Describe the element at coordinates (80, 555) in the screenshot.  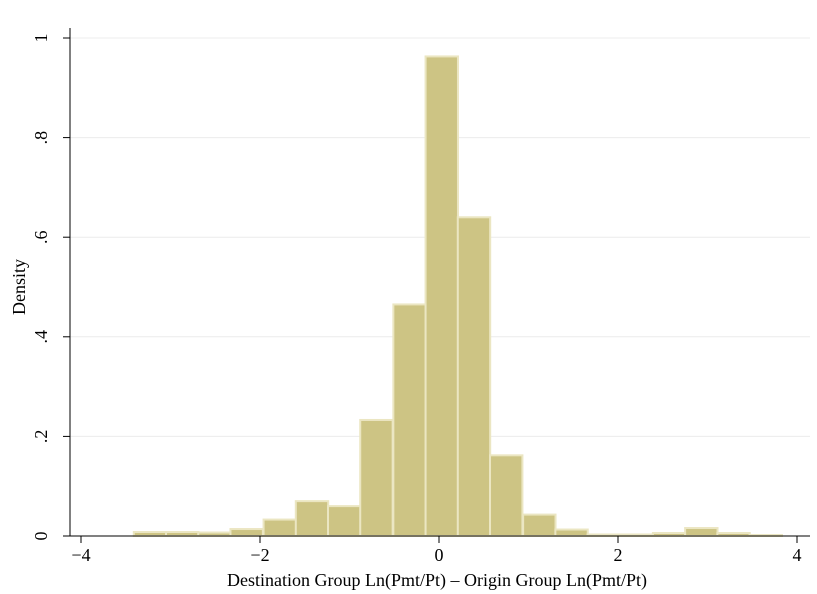
I see `x-tick-label: −4` at that location.